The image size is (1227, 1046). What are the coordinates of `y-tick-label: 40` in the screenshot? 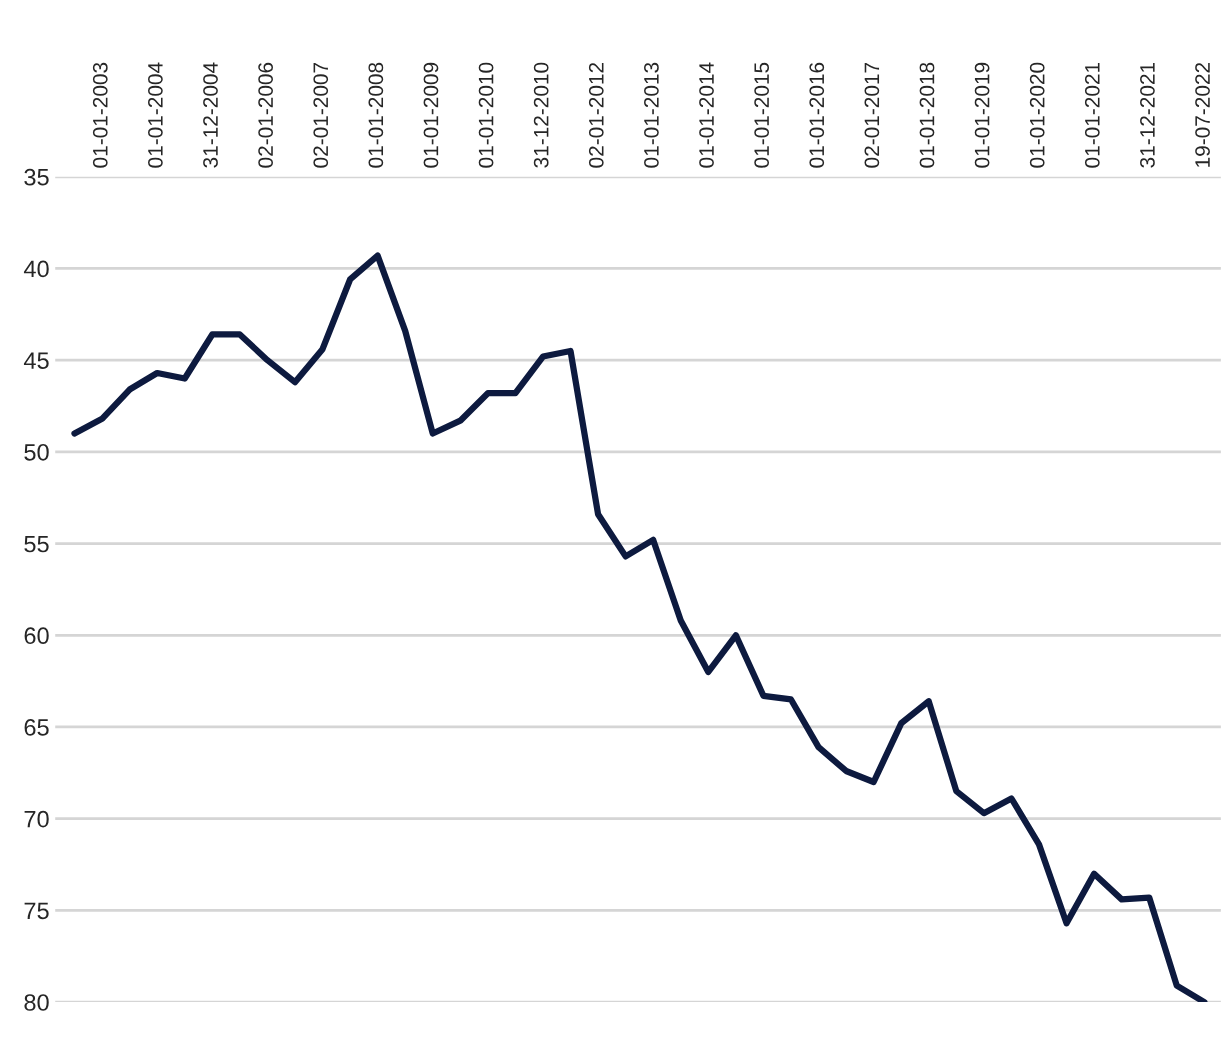 It's located at (36, 269).